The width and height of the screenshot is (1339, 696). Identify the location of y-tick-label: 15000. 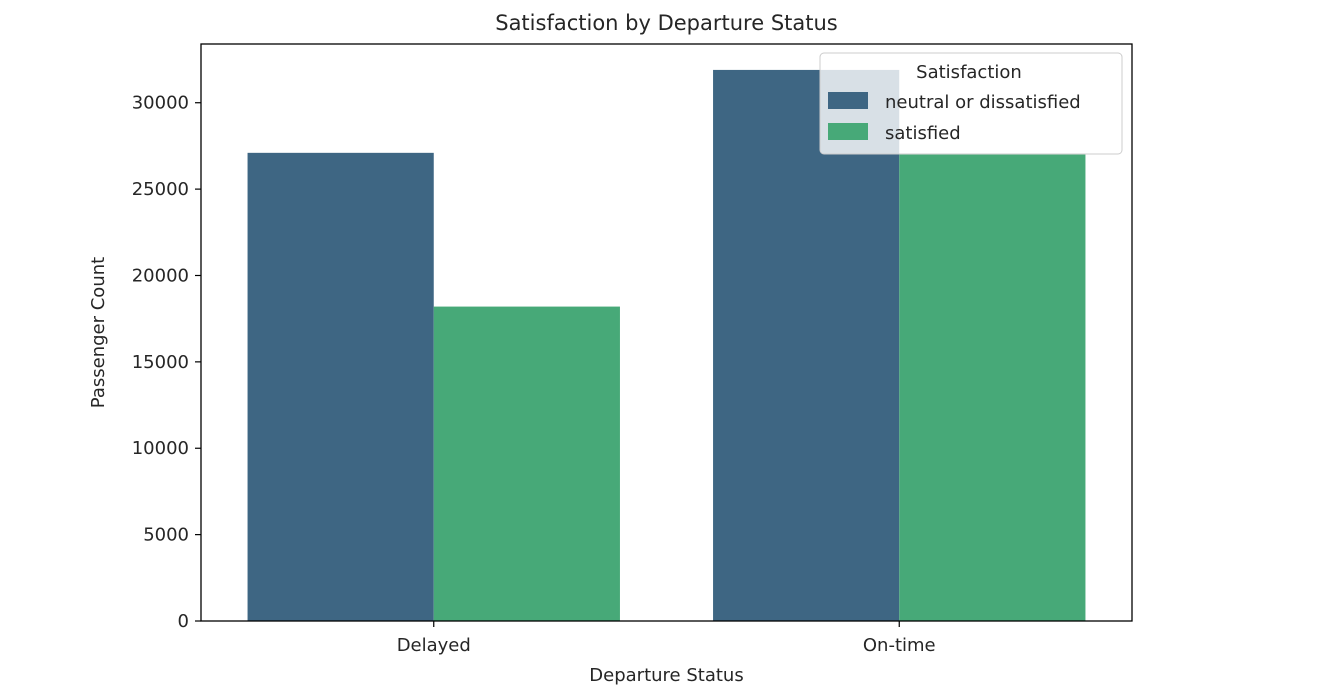
(160, 362).